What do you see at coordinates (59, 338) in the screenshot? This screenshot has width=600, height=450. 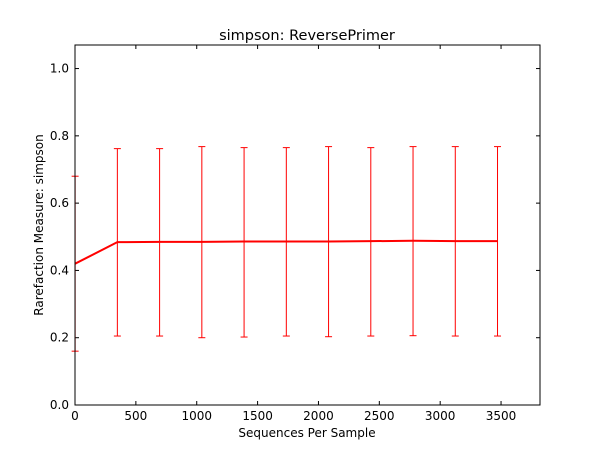 I see `y-tick-label: 0.2` at bounding box center [59, 338].